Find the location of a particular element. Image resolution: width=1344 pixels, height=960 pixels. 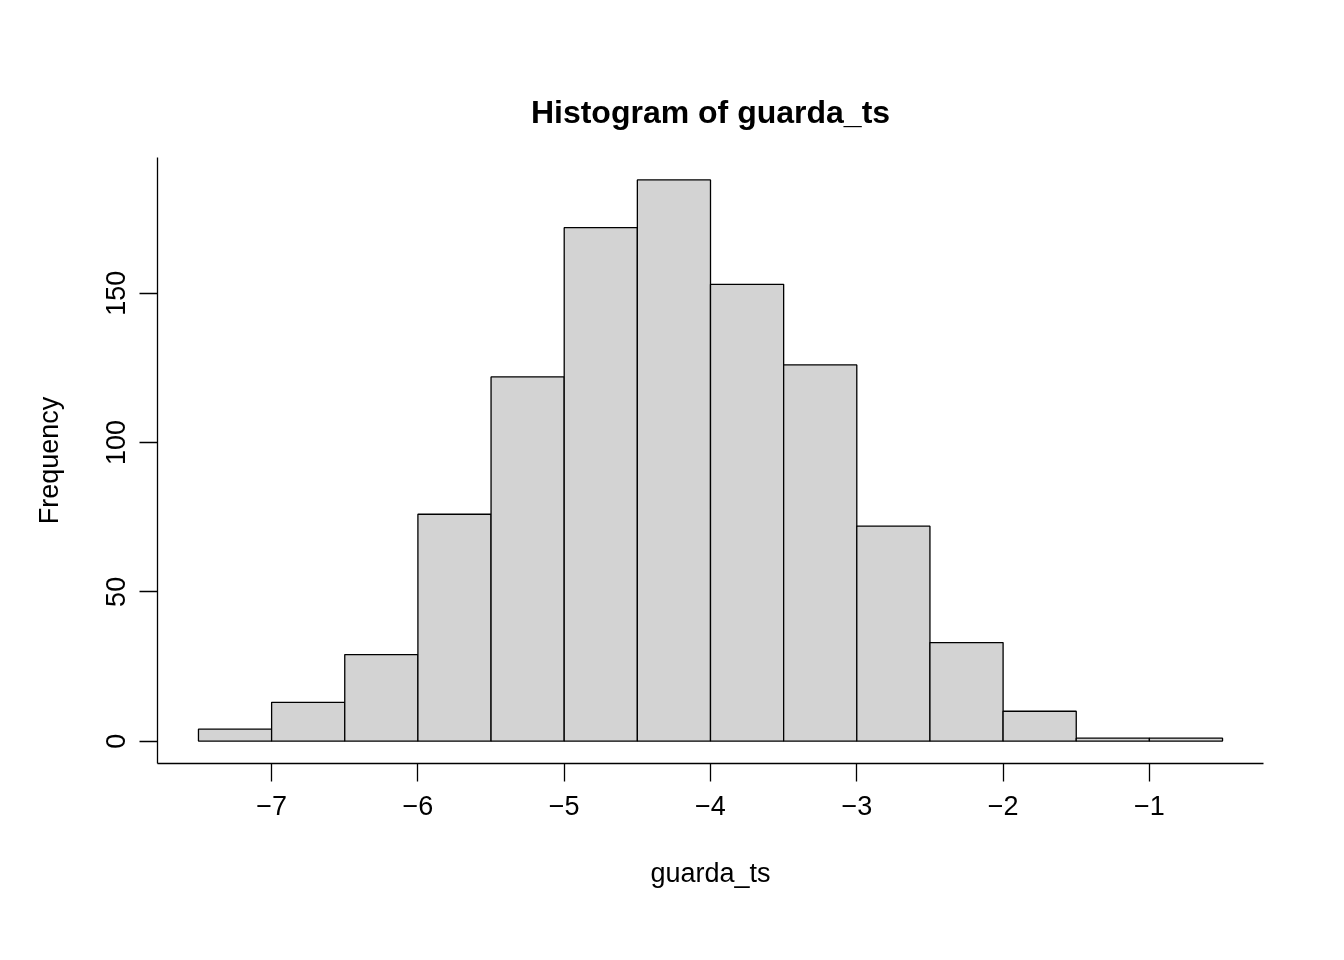

chart-title: Histogram of guarda_ts is located at coordinates (710, 112).